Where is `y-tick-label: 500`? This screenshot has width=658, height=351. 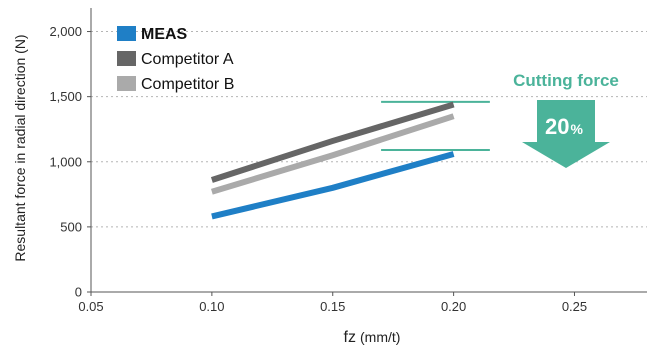 y-tick-label: 500 is located at coordinates (71, 226).